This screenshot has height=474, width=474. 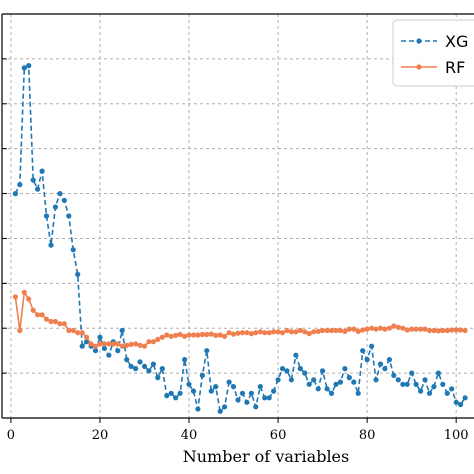 I want to click on legend-label-xg: XG, so click(x=456, y=41).